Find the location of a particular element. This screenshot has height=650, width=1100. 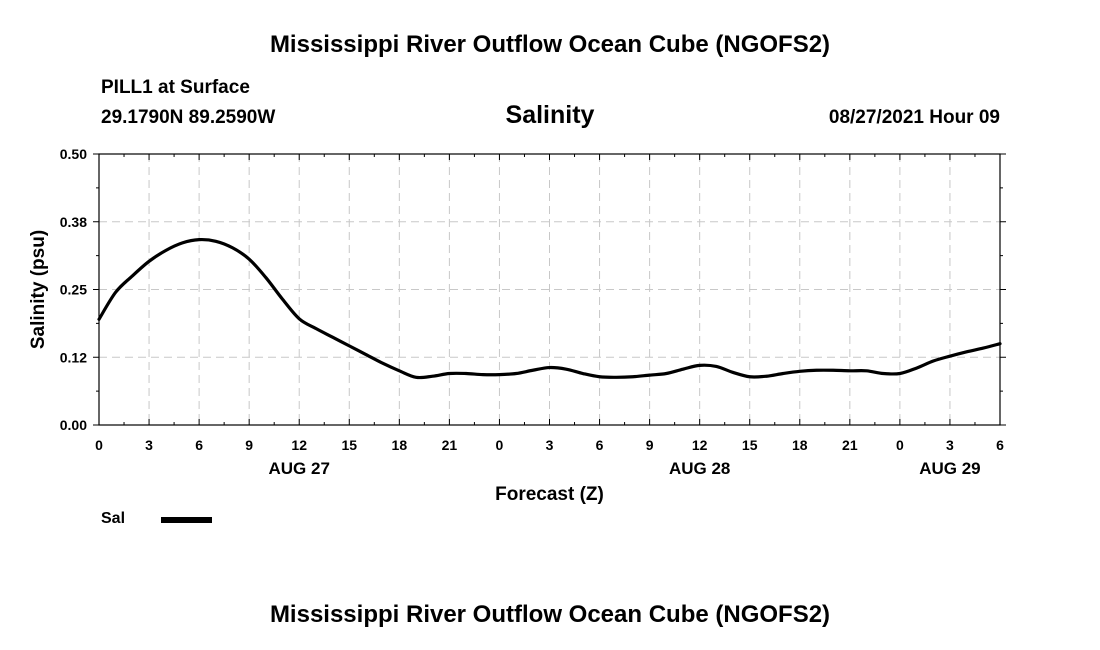

date-label: AUG 29 is located at coordinates (949, 468).